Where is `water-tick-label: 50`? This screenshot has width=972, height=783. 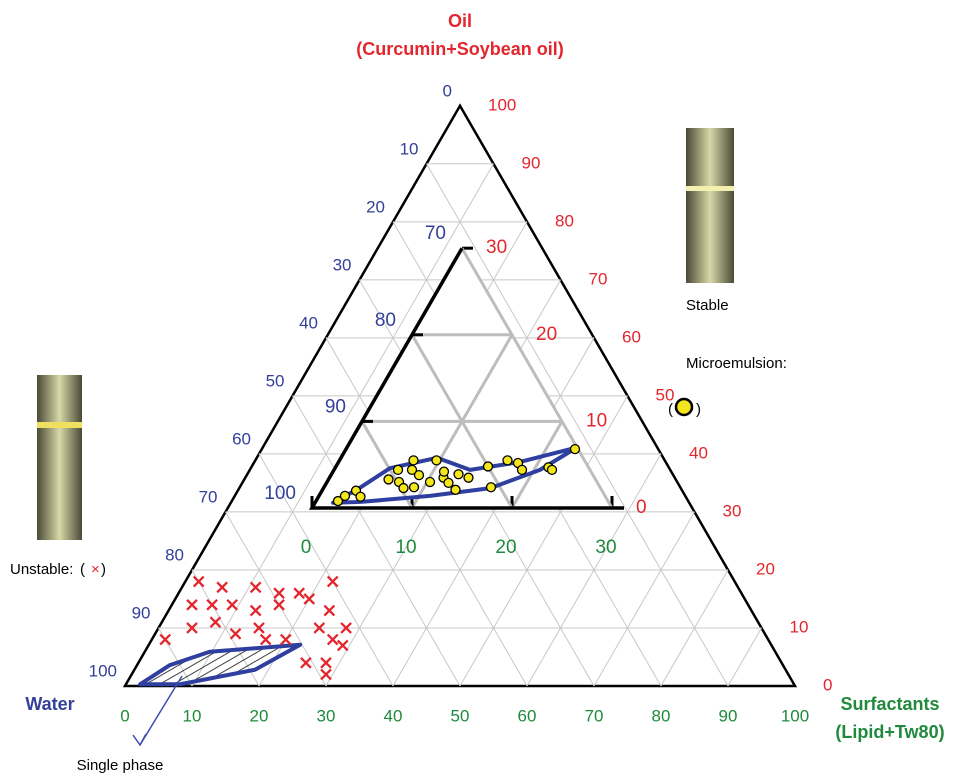 water-tick-label: 50 is located at coordinates (275, 380).